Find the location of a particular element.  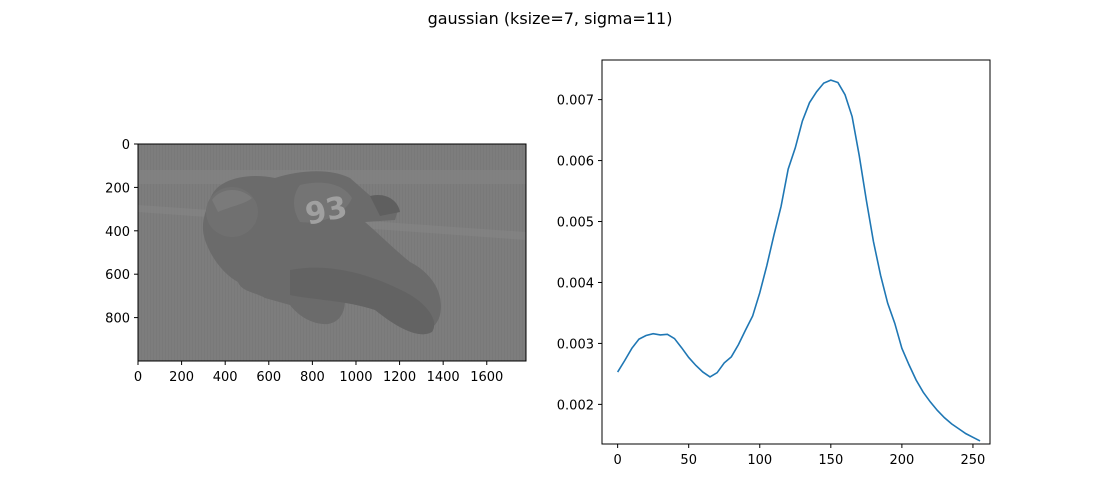

line-x-tick-label: 0 is located at coordinates (617, 460).